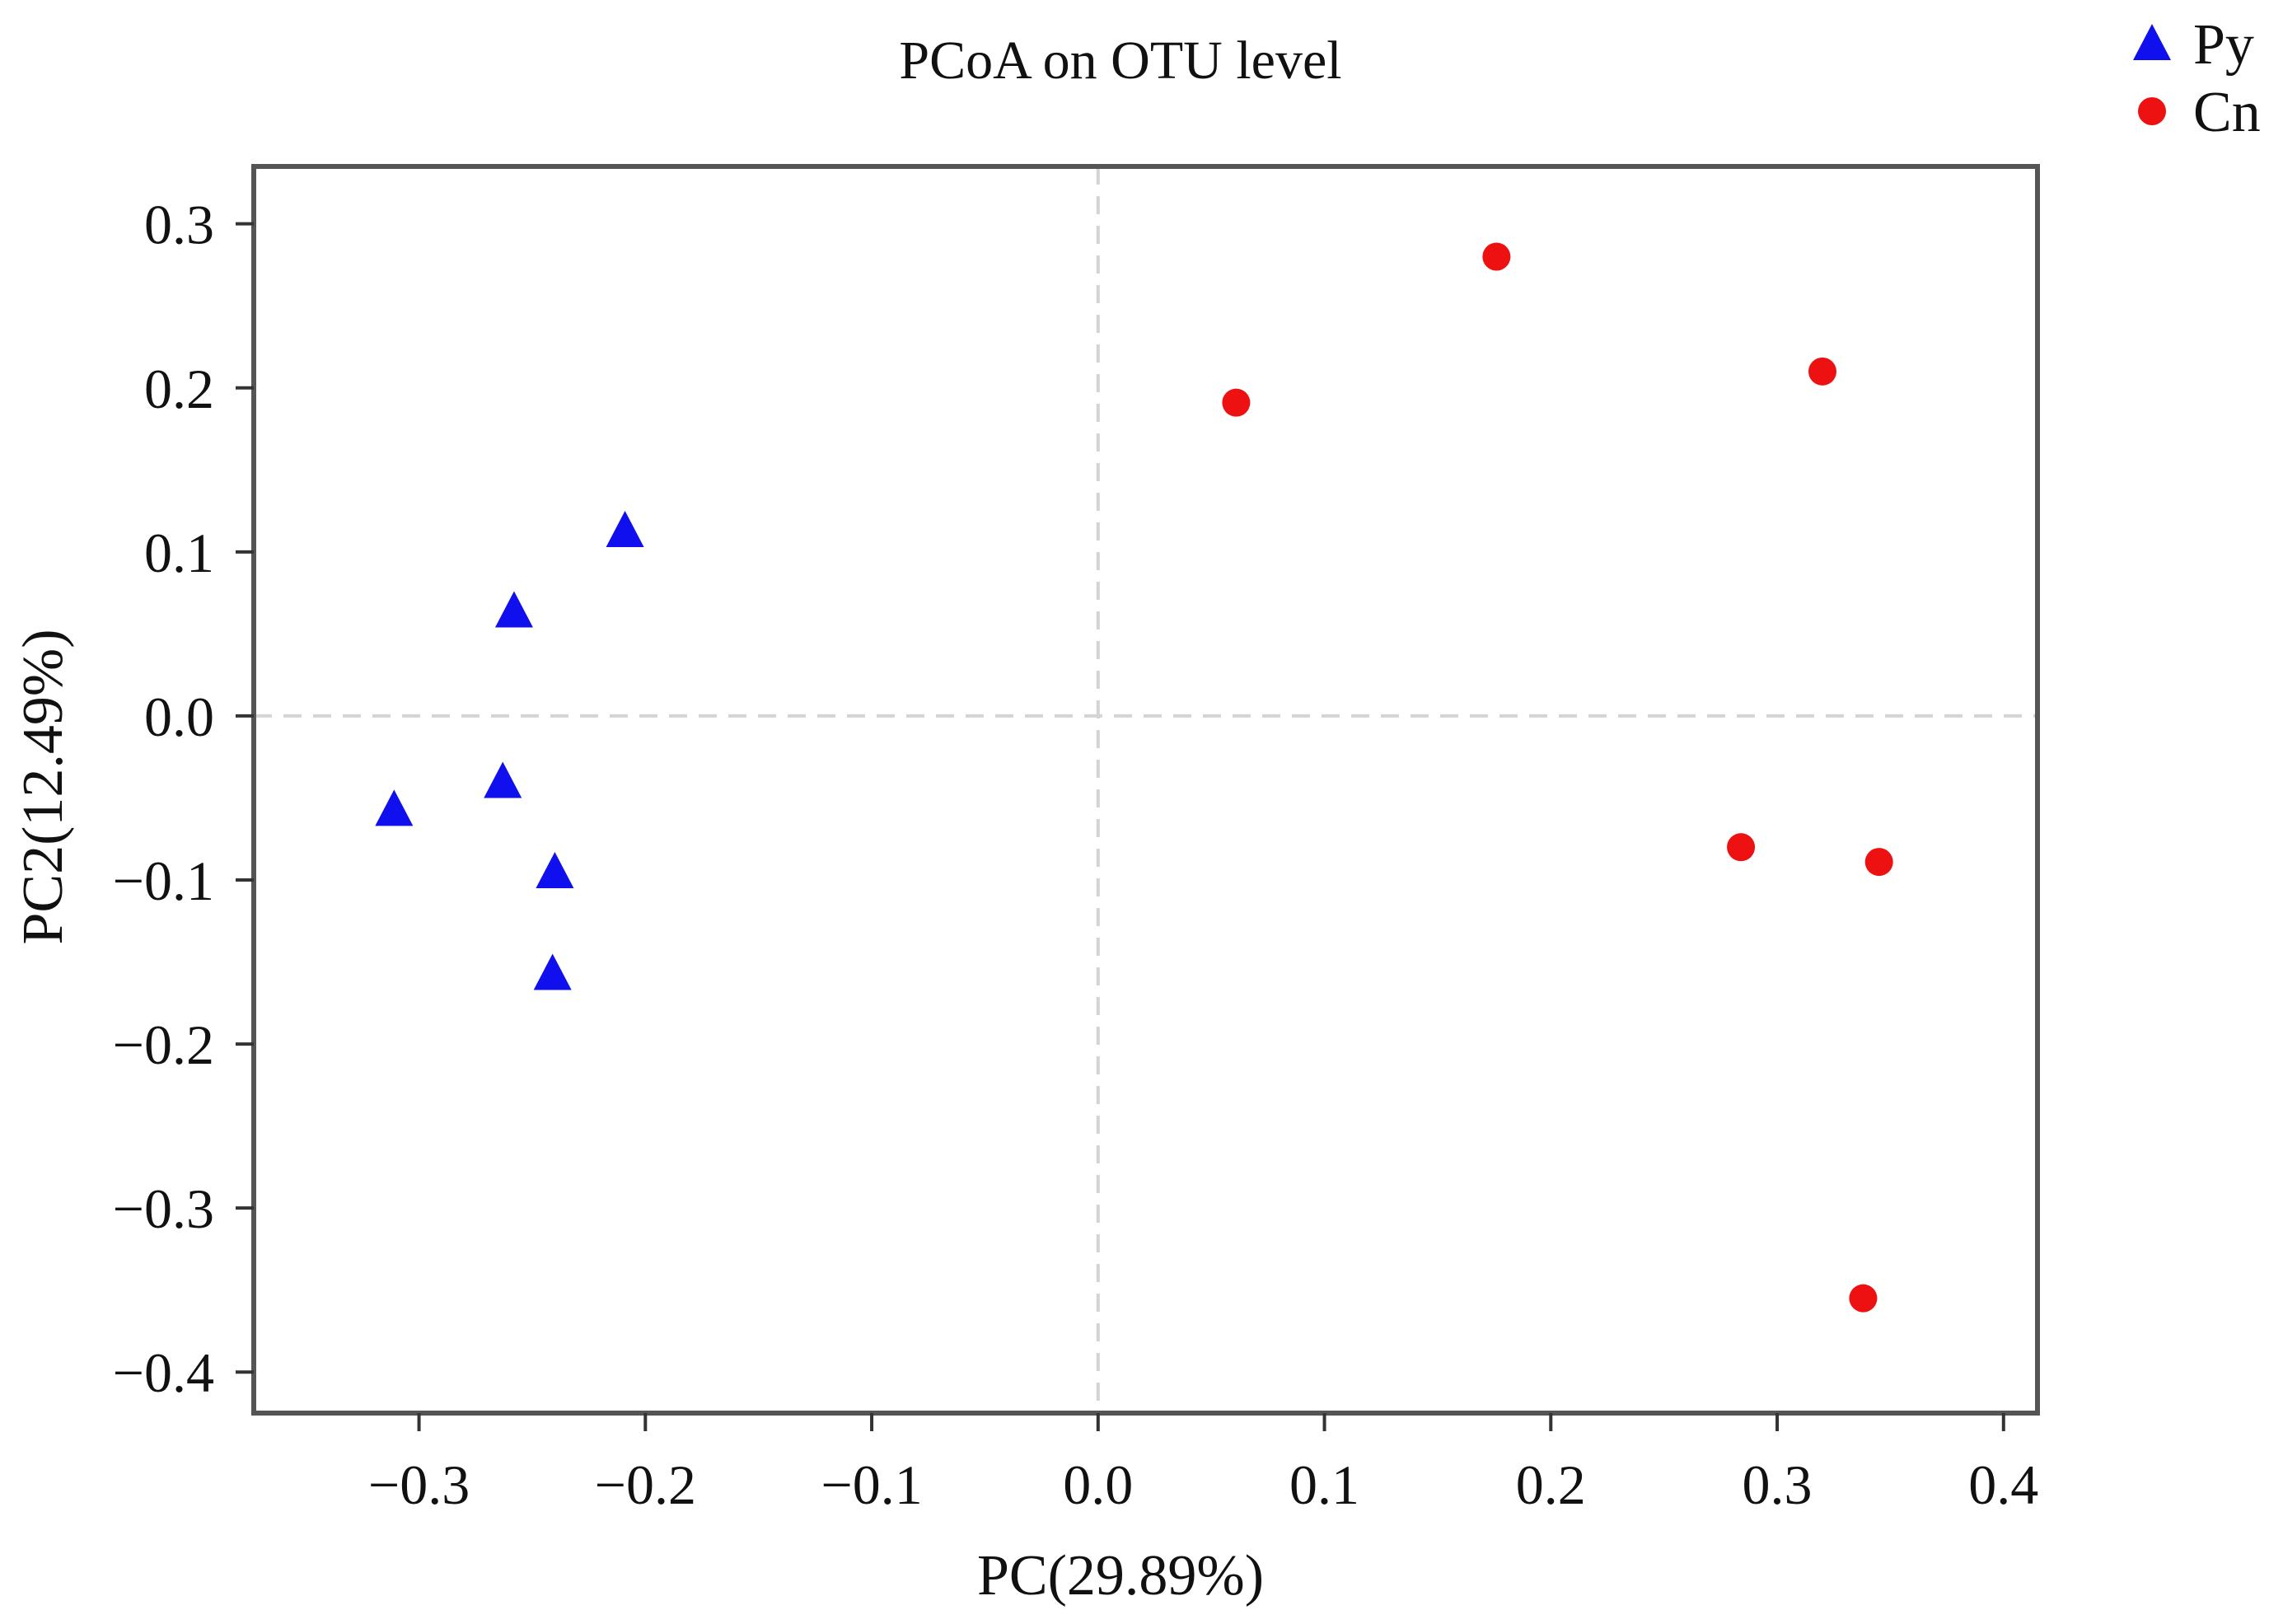 The width and height of the screenshot is (2283, 1624). What do you see at coordinates (419, 1484) in the screenshot?
I see `x-tick-label: −0.3` at bounding box center [419, 1484].